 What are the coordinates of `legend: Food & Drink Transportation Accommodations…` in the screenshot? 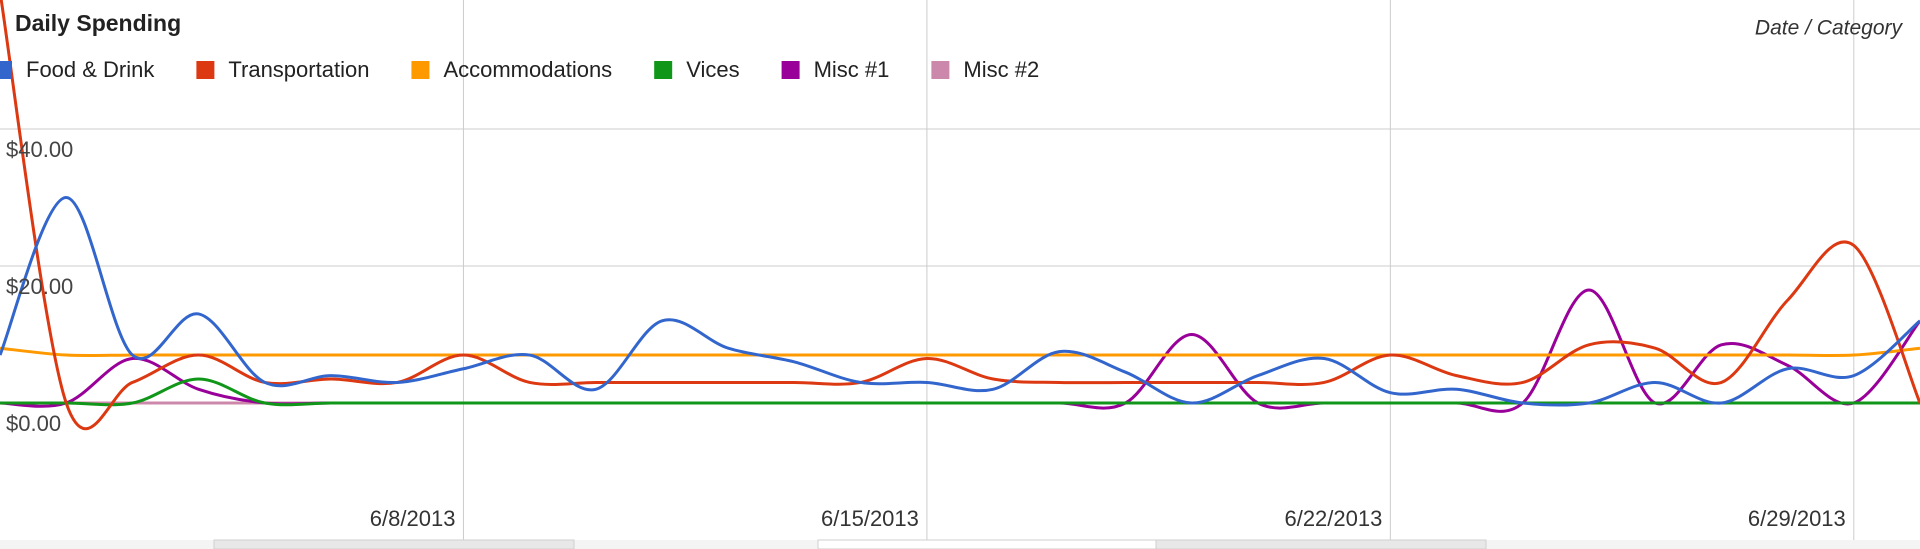 It's located at (519, 69).